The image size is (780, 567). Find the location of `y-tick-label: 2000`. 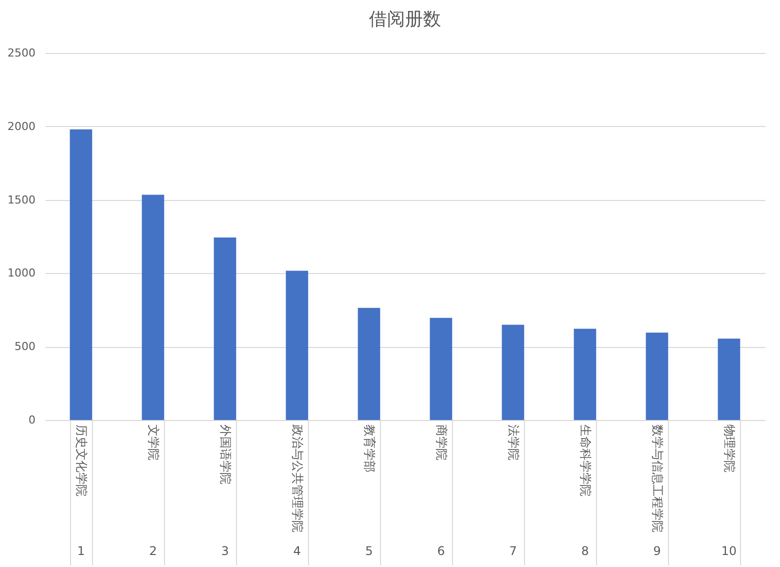

y-tick-label: 2000 is located at coordinates (22, 126).